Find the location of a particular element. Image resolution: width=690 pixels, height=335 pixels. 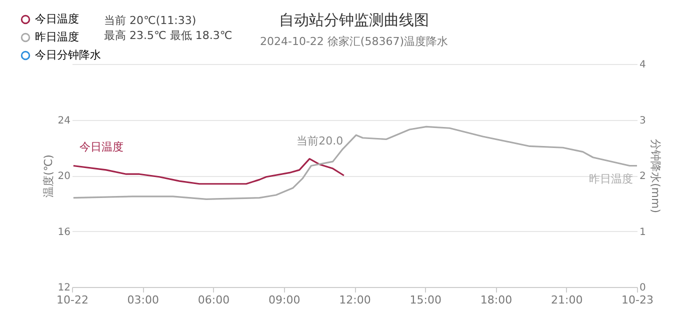

legend-label: 今日分钟降水 is located at coordinates (68, 55).